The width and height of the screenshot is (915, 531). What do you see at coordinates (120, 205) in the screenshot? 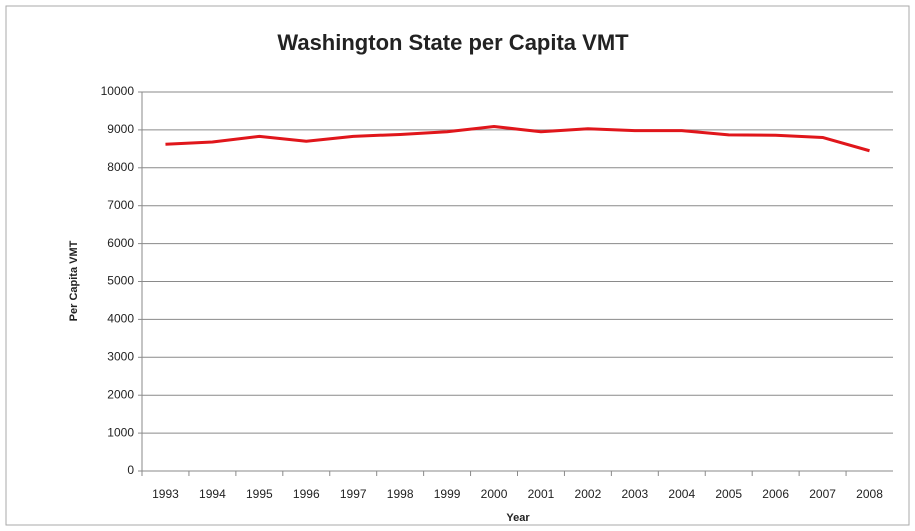
I see `y-tick-label: 7000` at bounding box center [120, 205].